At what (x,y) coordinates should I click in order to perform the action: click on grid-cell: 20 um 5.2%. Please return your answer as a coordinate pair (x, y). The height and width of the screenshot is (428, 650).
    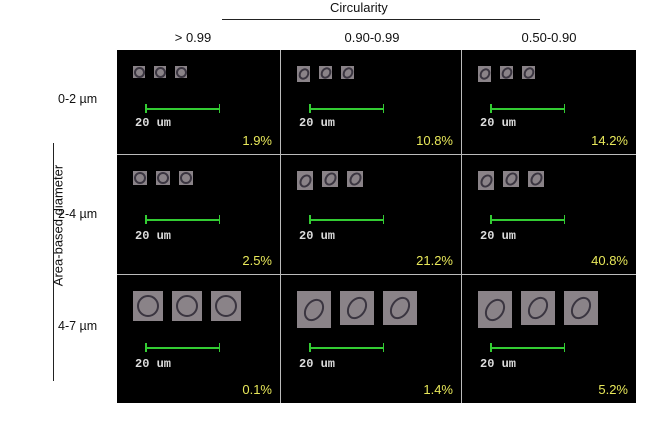
    Looking at the image, I should click on (549, 339).